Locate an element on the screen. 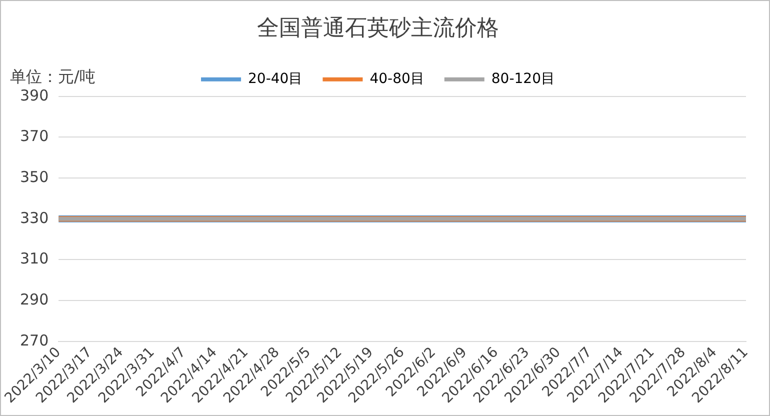  y-tick-label: 350 is located at coordinates (34, 177).